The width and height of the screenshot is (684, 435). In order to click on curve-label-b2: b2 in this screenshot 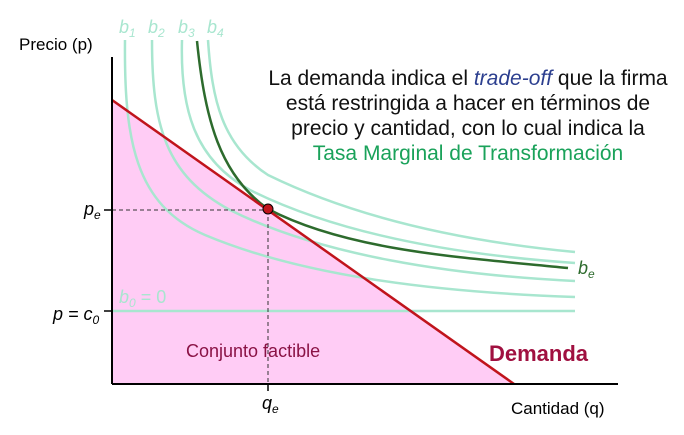, I will do `click(156, 28)`.